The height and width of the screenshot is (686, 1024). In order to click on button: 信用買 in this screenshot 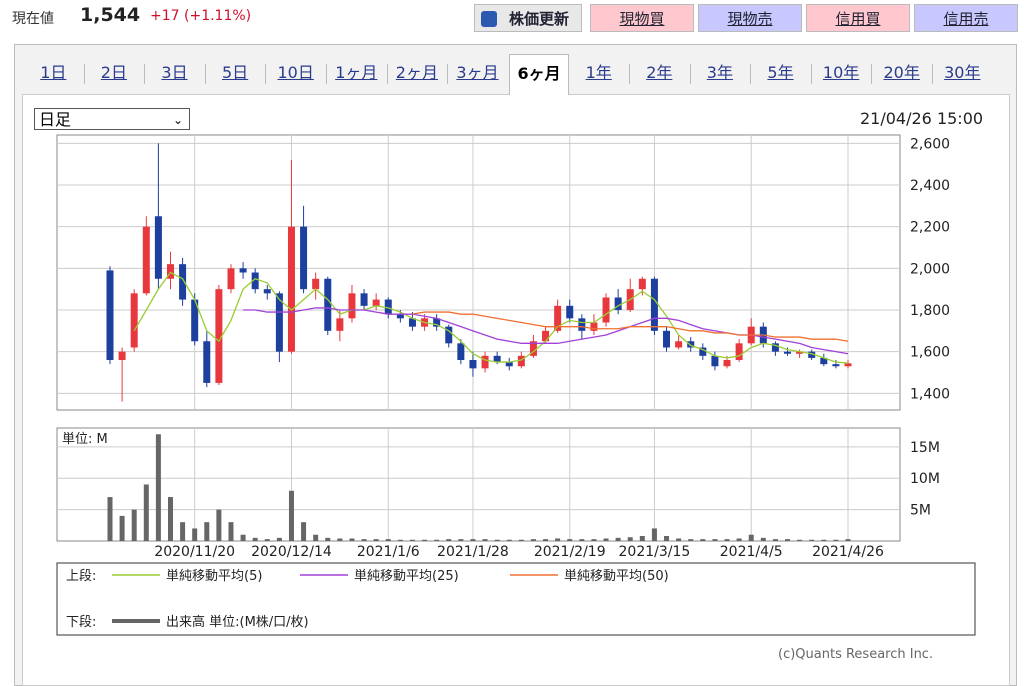, I will do `click(858, 18)`.